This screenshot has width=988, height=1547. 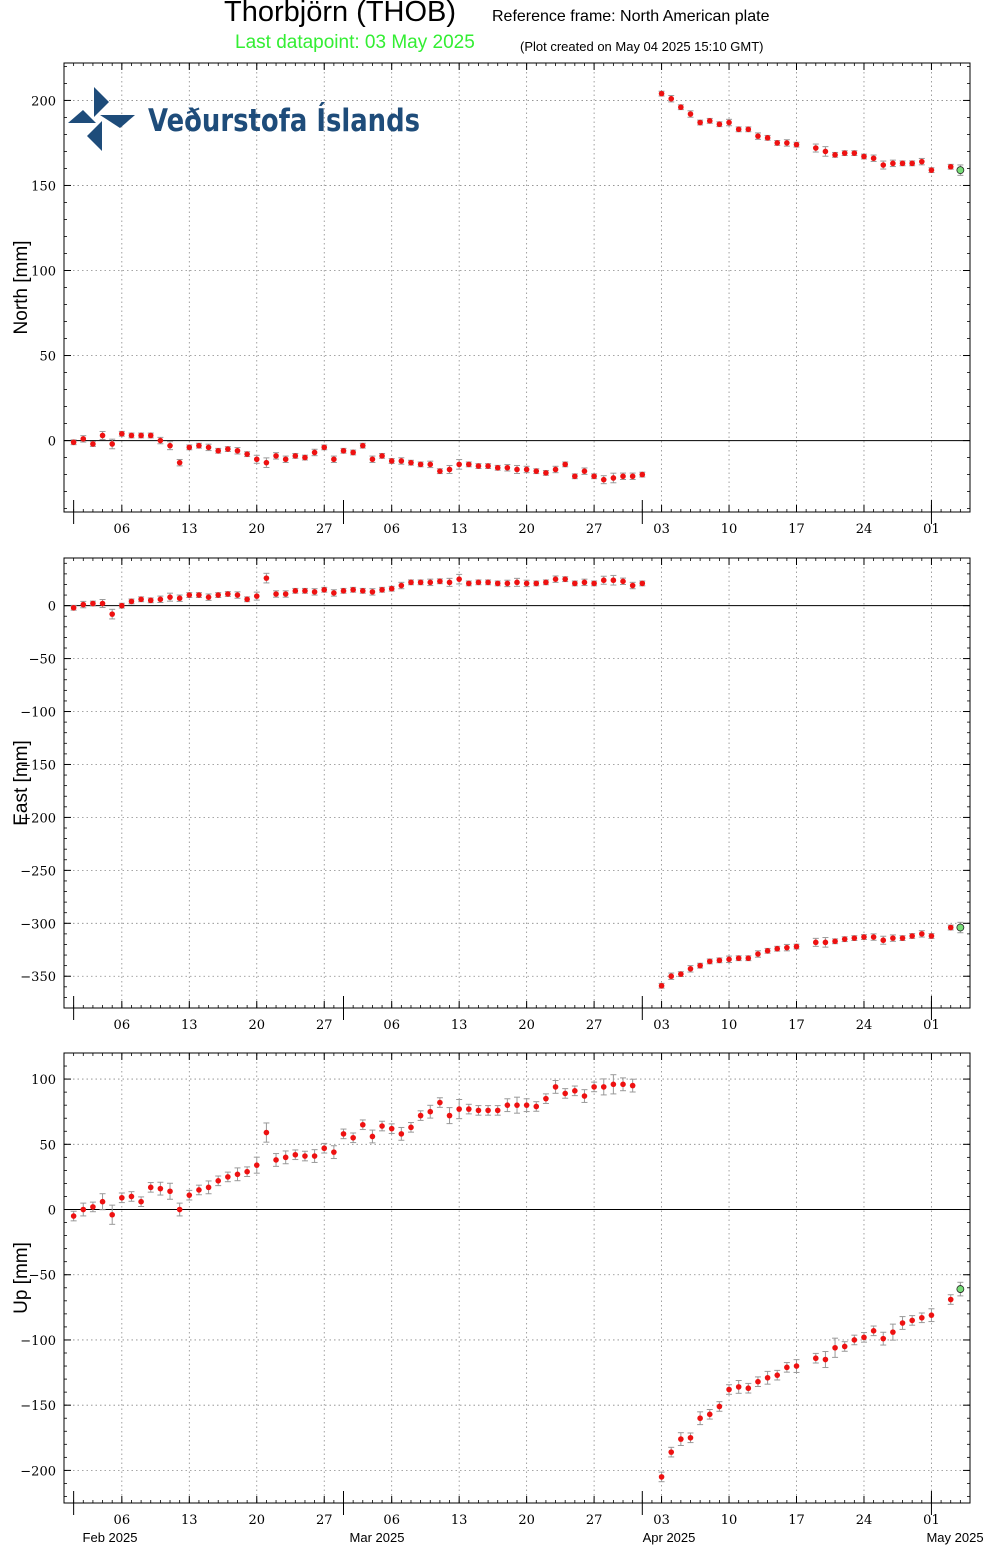 I want to click on y-tick-label: 50, so click(x=47, y=357).